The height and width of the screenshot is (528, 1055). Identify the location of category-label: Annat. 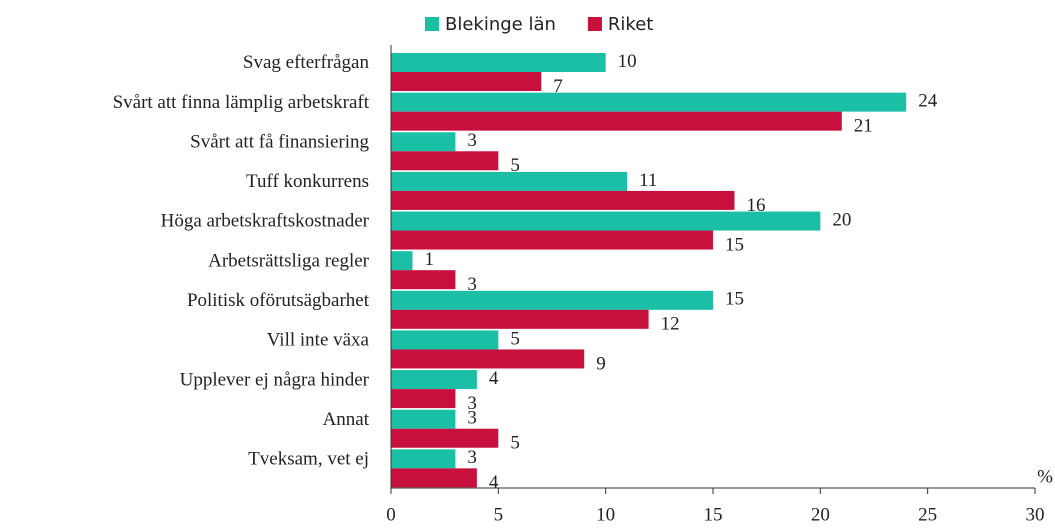
(346, 419).